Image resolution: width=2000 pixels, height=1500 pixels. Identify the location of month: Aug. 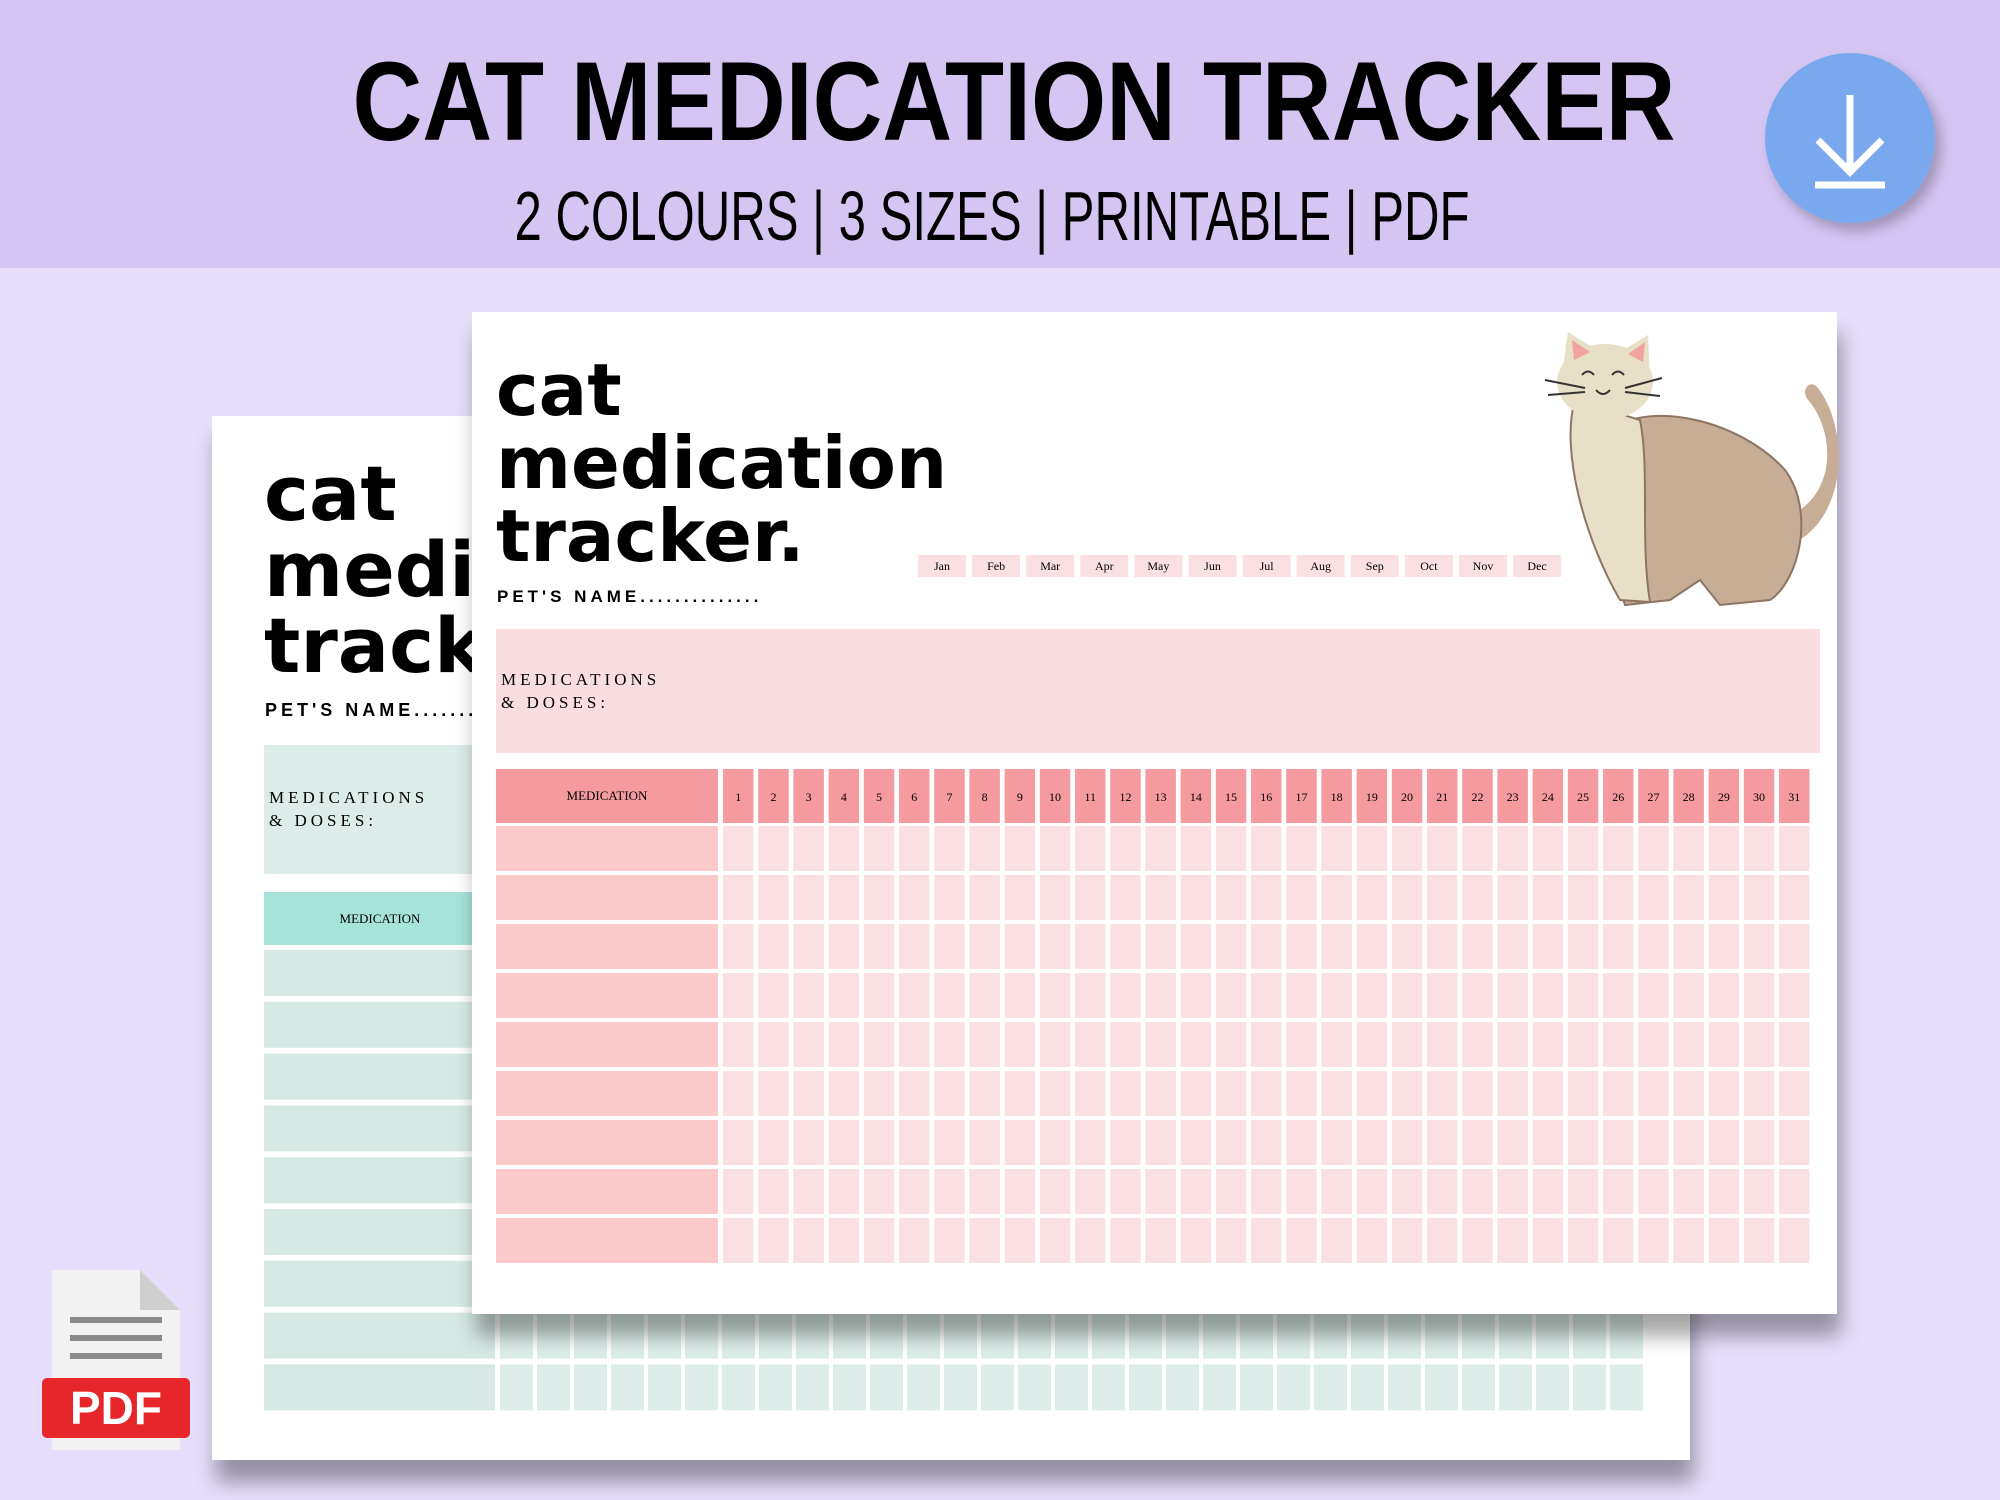
(1320, 566).